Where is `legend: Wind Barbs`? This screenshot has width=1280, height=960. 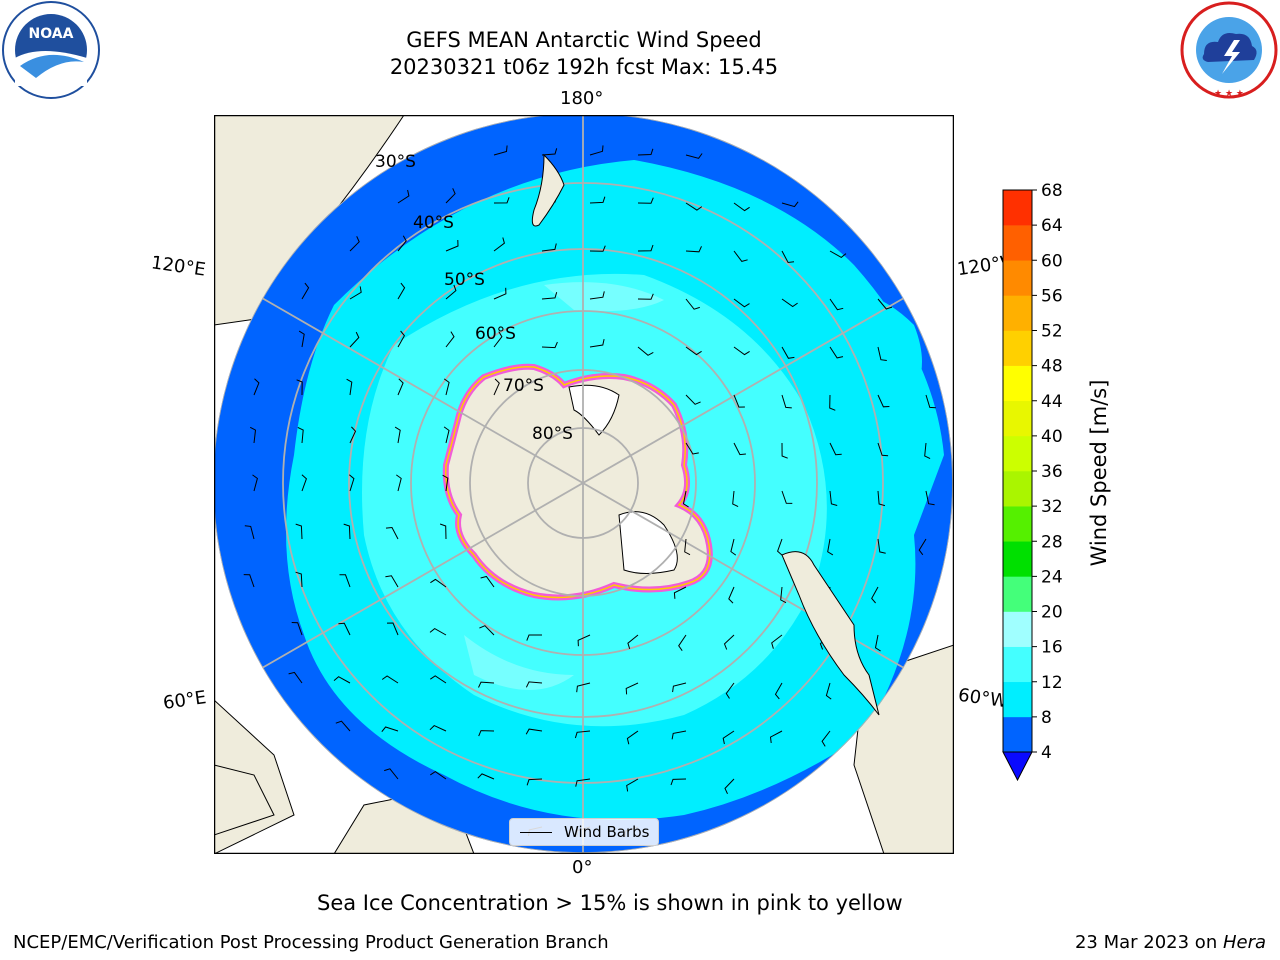 legend: Wind Barbs is located at coordinates (584, 832).